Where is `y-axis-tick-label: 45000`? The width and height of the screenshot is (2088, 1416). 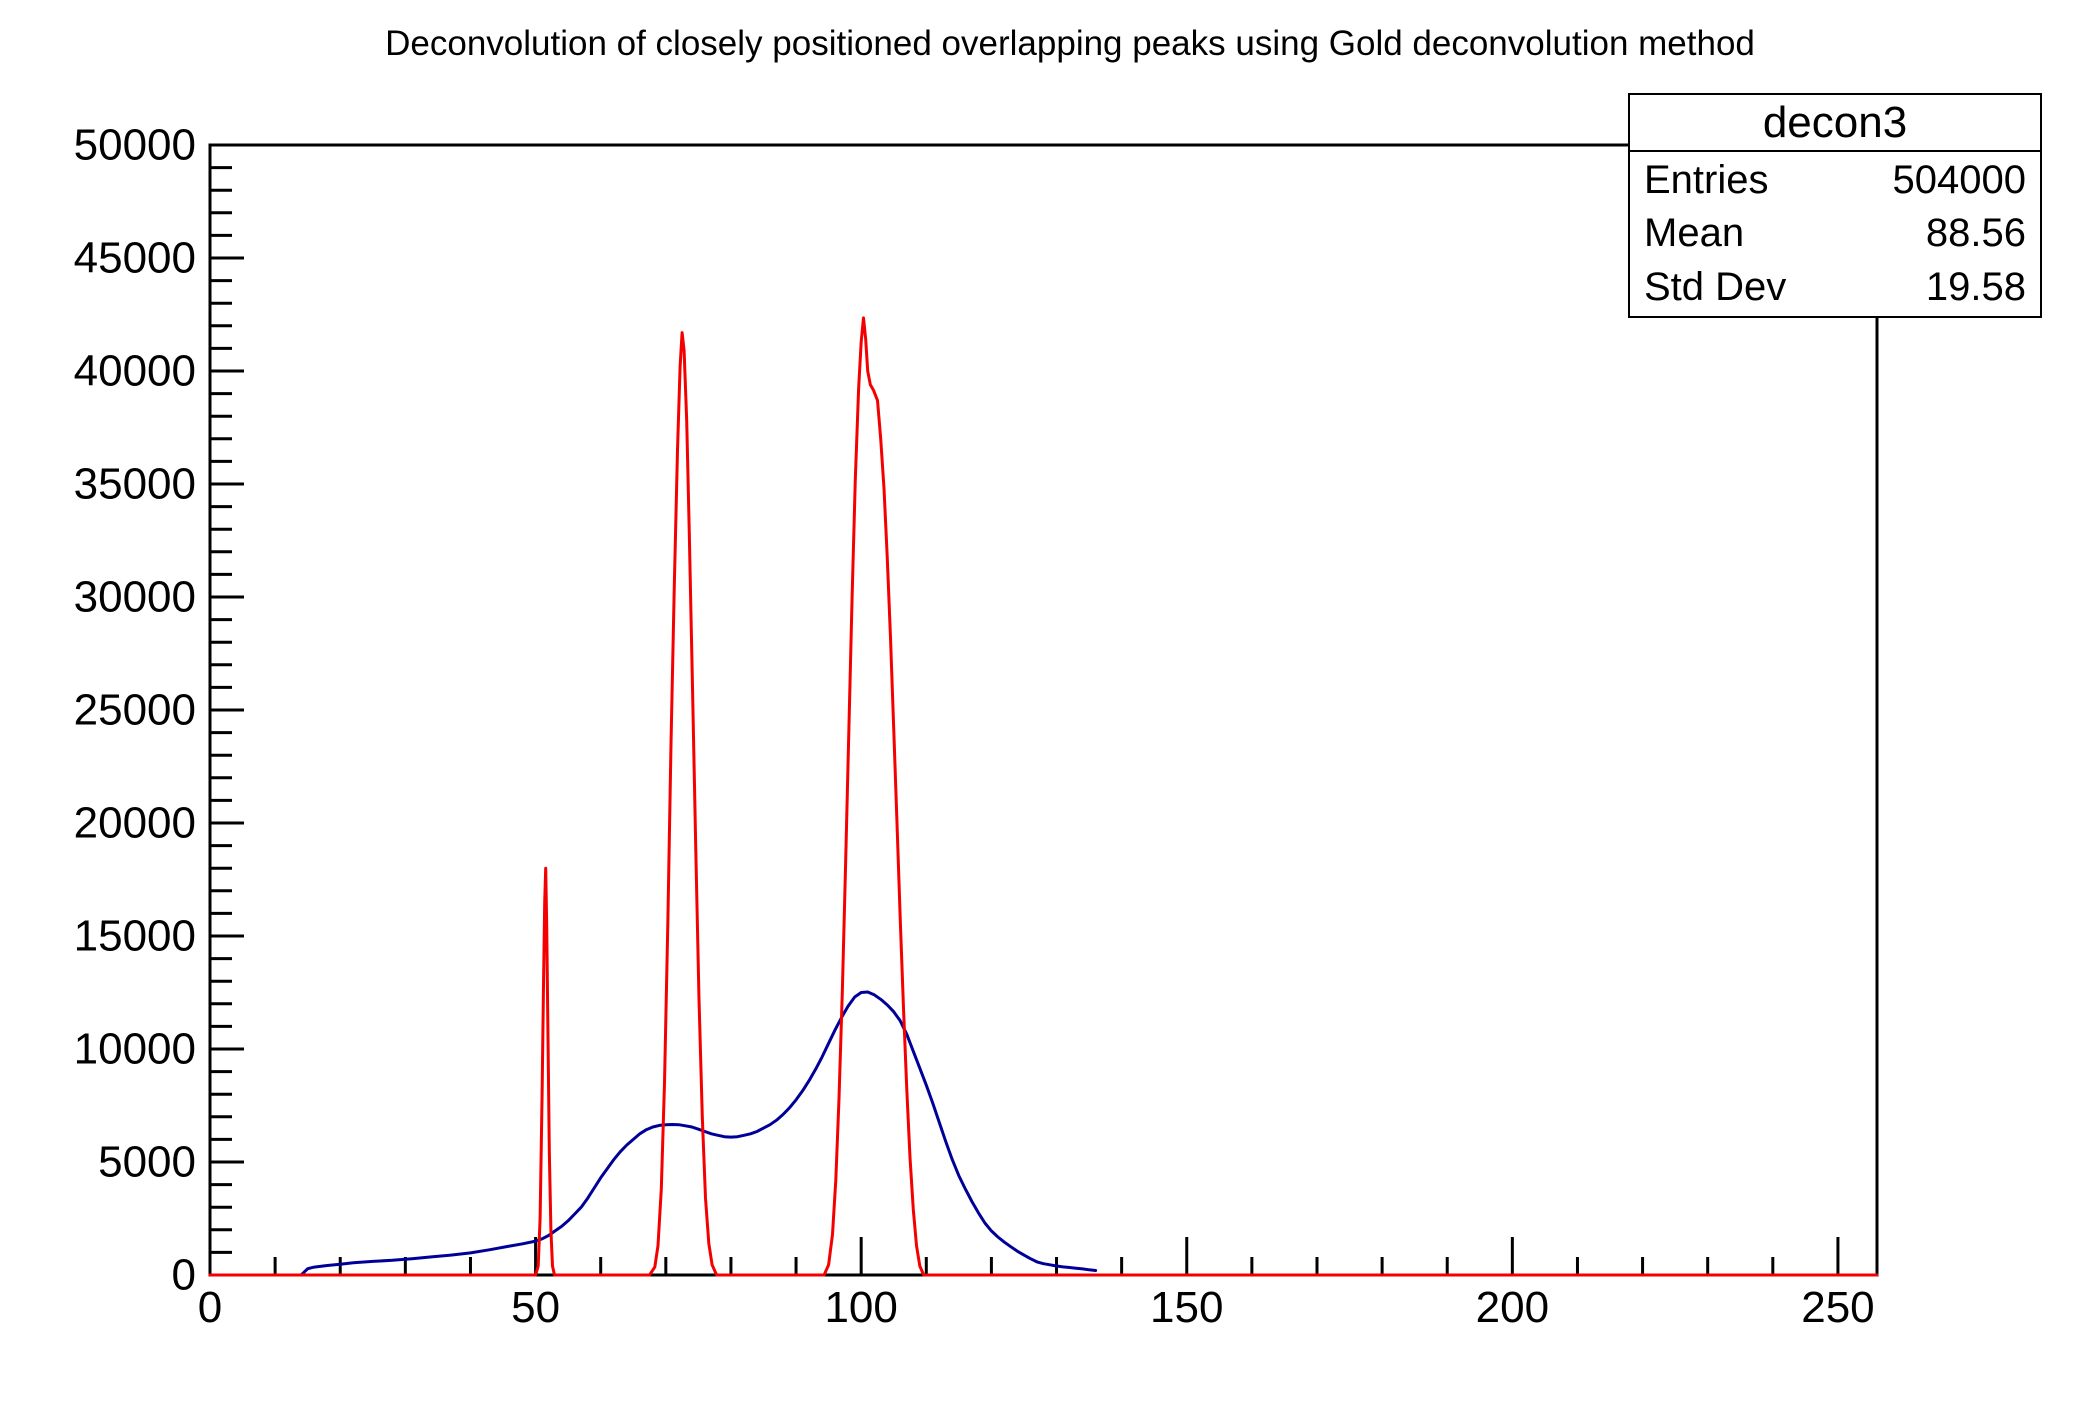 y-axis-tick-label: 45000 is located at coordinates (135, 258).